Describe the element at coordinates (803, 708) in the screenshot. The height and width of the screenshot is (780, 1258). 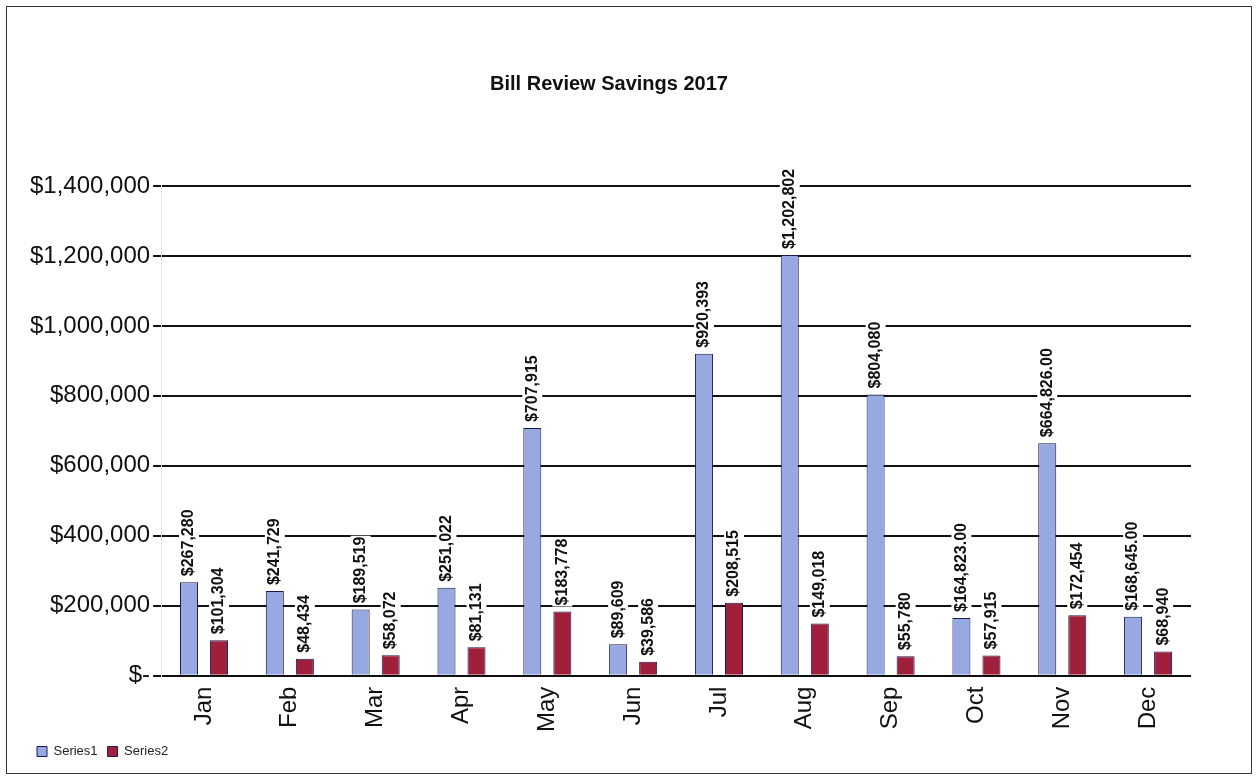
I see `x-tick-label: Aug` at that location.